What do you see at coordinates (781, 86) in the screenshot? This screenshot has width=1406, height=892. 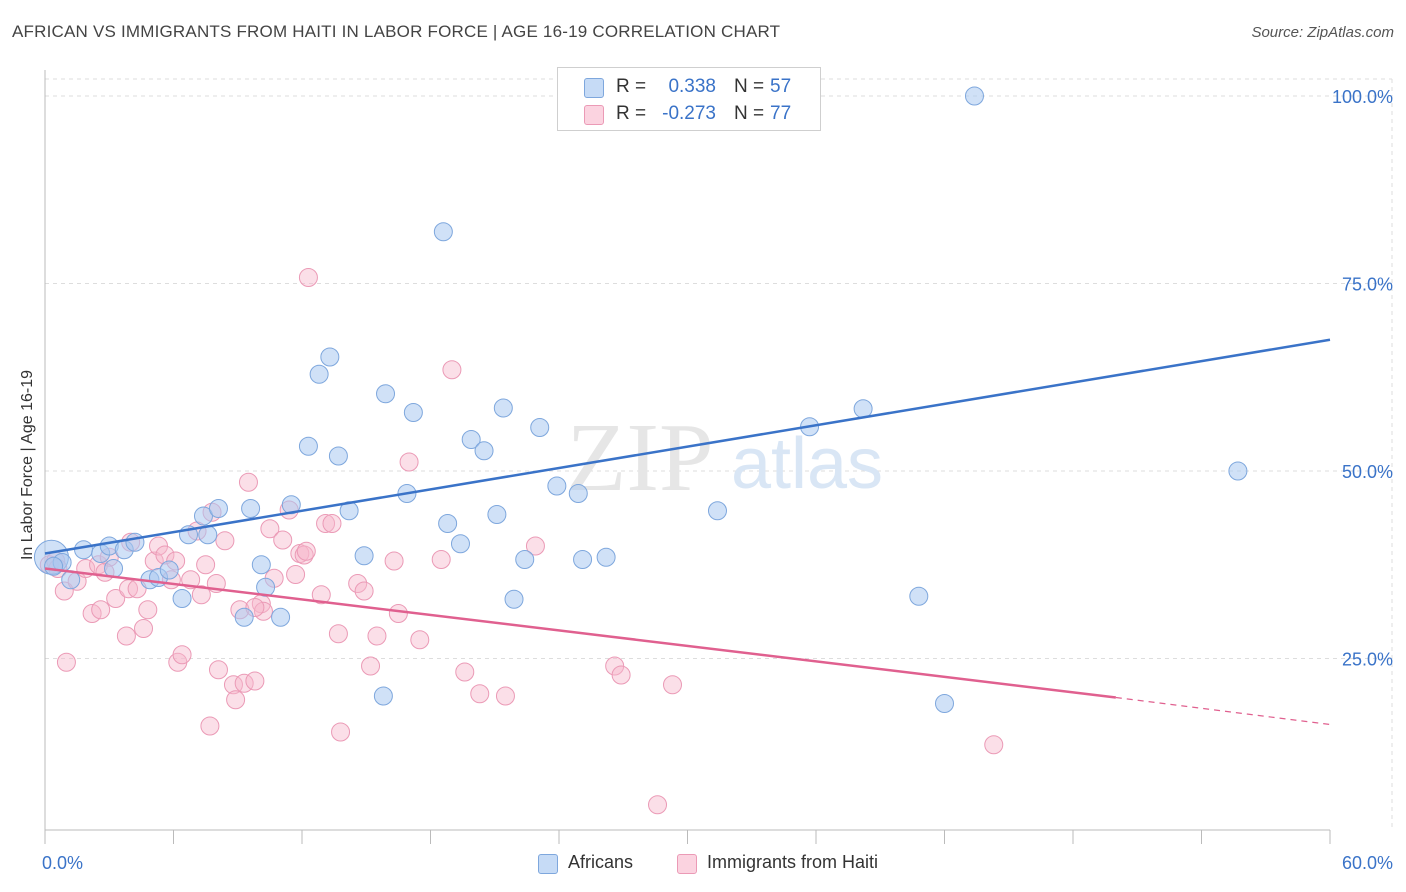 I see `legend-n-value: 57` at bounding box center [781, 86].